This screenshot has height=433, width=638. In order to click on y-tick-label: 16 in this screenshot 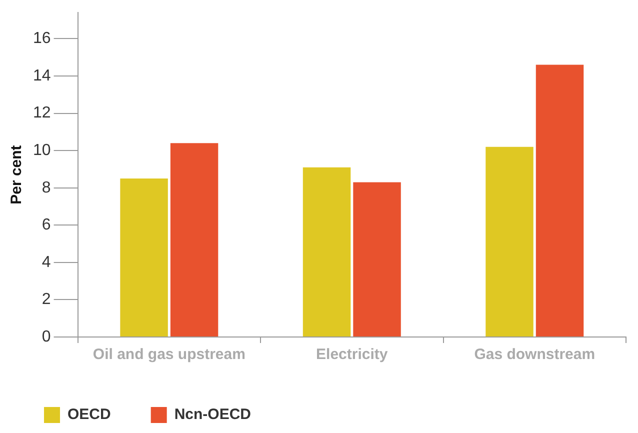, I will do `click(42, 39)`.